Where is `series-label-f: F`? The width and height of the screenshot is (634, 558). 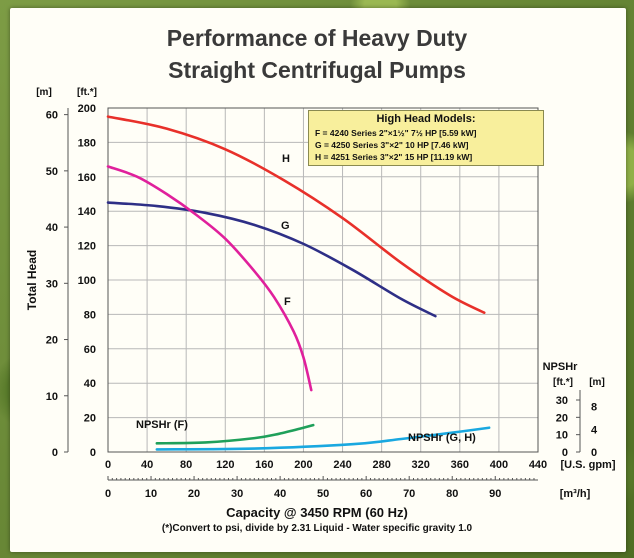 series-label-f: F is located at coordinates (287, 302).